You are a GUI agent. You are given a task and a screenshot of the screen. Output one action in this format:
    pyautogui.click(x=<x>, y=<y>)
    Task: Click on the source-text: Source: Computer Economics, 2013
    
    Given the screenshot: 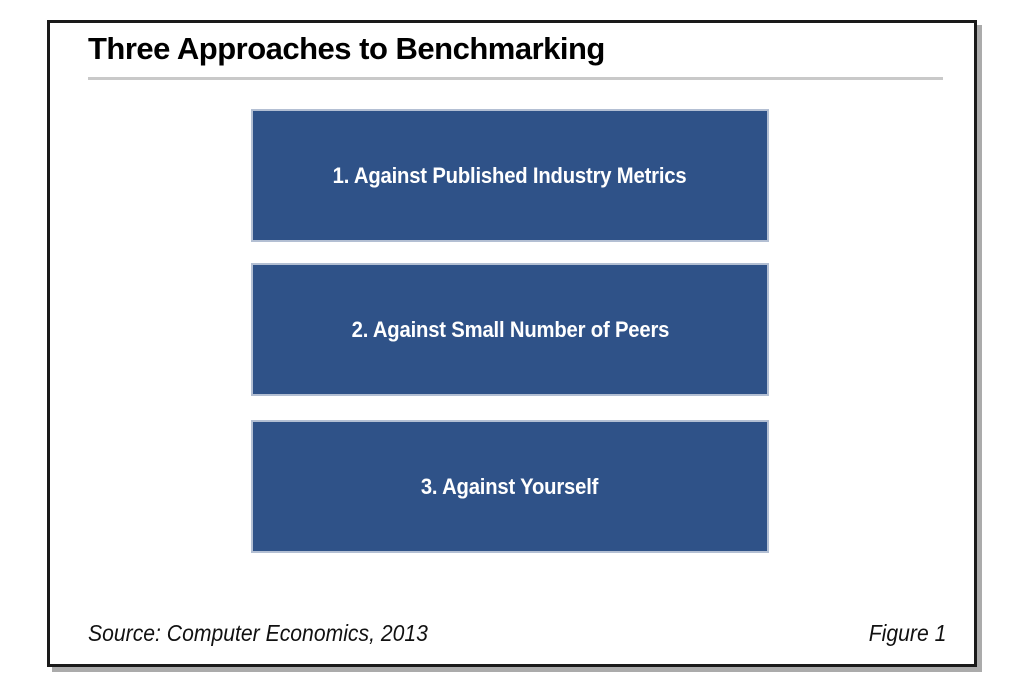 What is the action you would take?
    pyautogui.click(x=258, y=633)
    